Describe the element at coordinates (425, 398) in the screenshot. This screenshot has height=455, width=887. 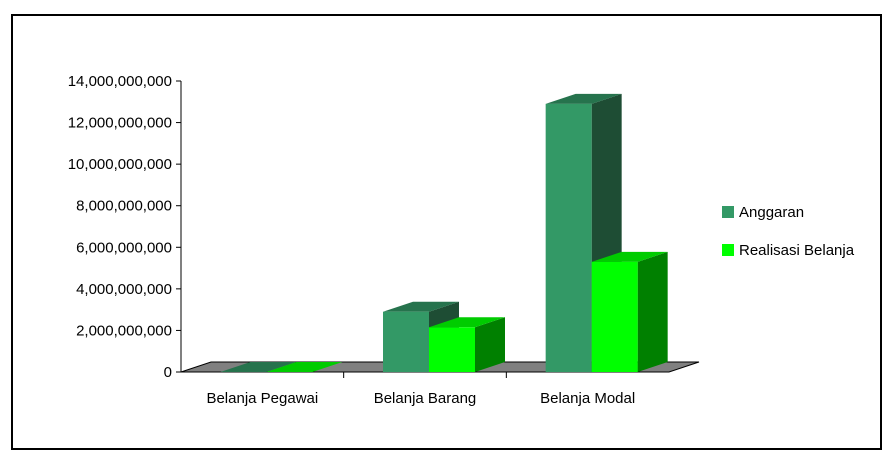
I see `x-category-label: Belanja Barang` at that location.